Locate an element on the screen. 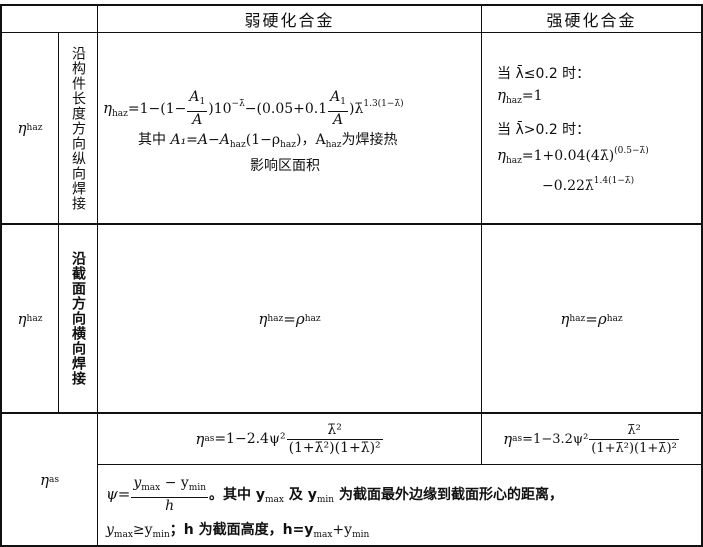 The image size is (703, 547). row3-note-line2: ymax≥ymin；h 为截面高度，h=ymax+ymin is located at coordinates (238, 531).